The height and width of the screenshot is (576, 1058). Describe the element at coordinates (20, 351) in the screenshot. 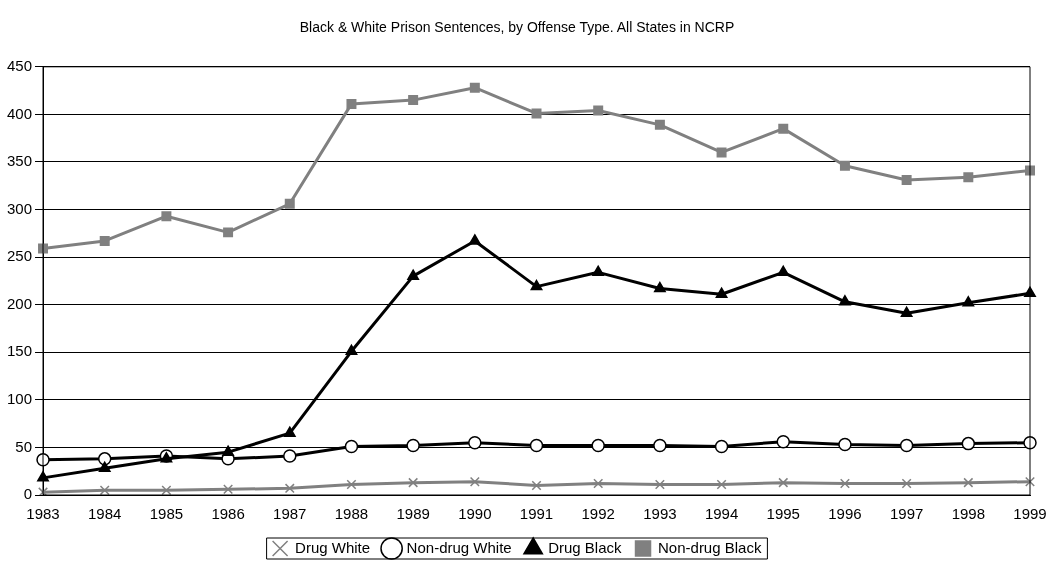

I see `y-tick-label: 150` at that location.